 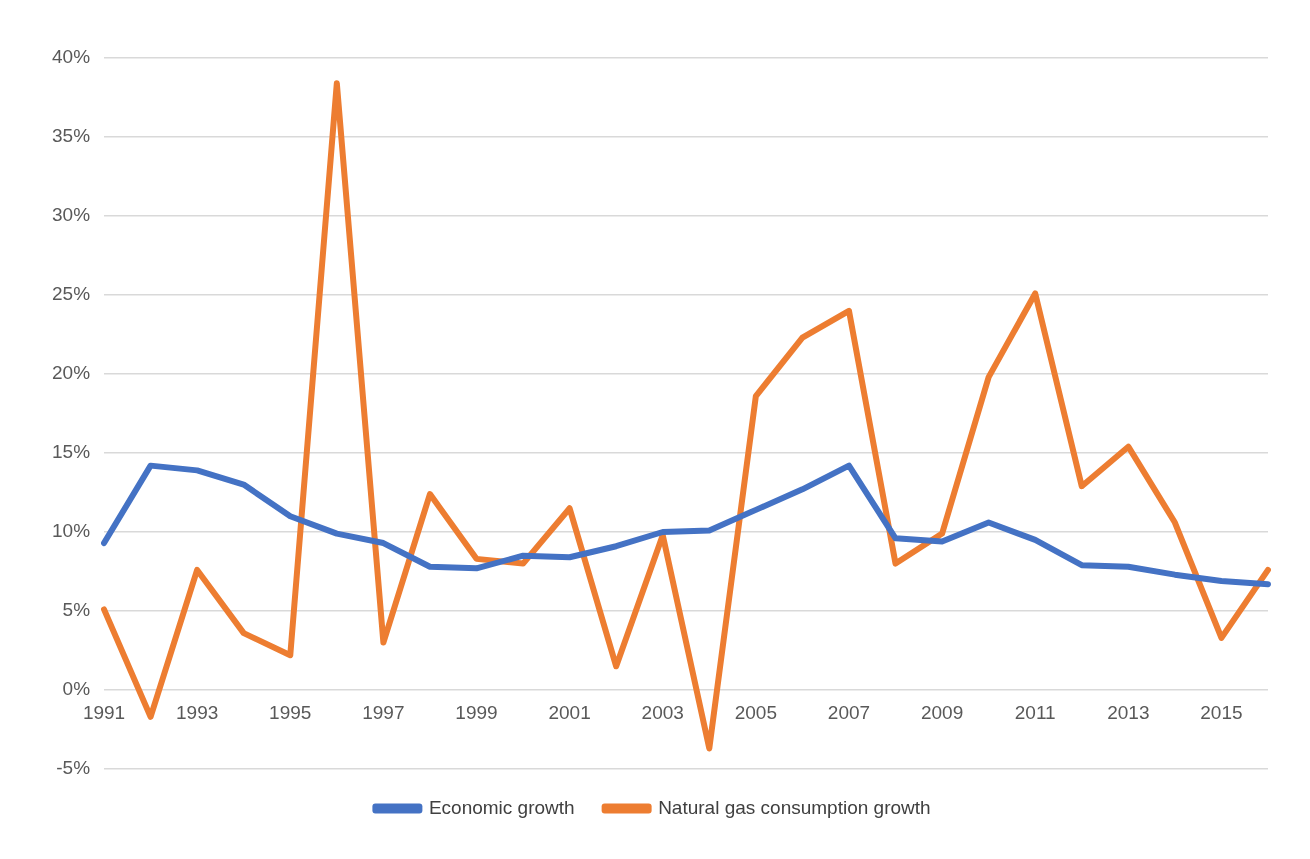 What do you see at coordinates (76, 610) in the screenshot?
I see `y-tick-label: 5%` at bounding box center [76, 610].